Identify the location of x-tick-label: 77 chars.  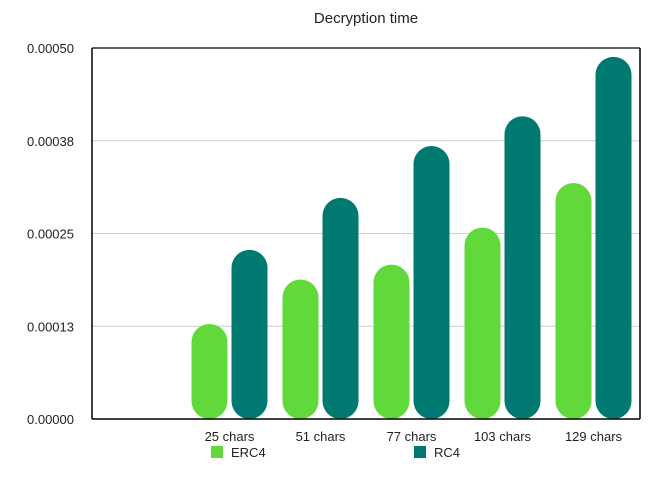
(412, 436).